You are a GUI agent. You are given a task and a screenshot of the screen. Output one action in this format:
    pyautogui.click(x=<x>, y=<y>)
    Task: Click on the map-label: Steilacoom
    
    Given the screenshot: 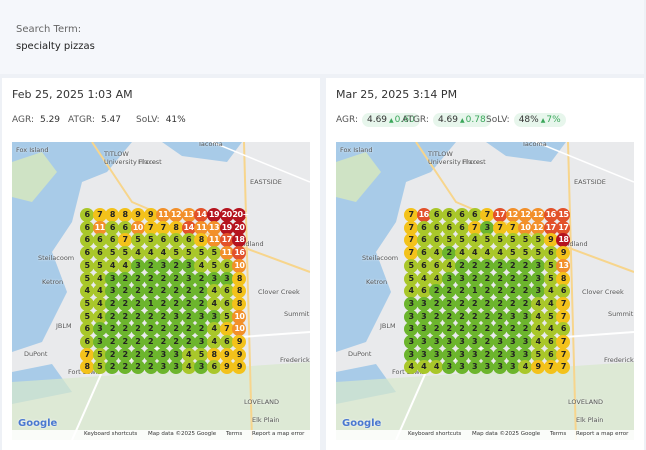 What is the action you would take?
    pyautogui.click(x=56, y=258)
    